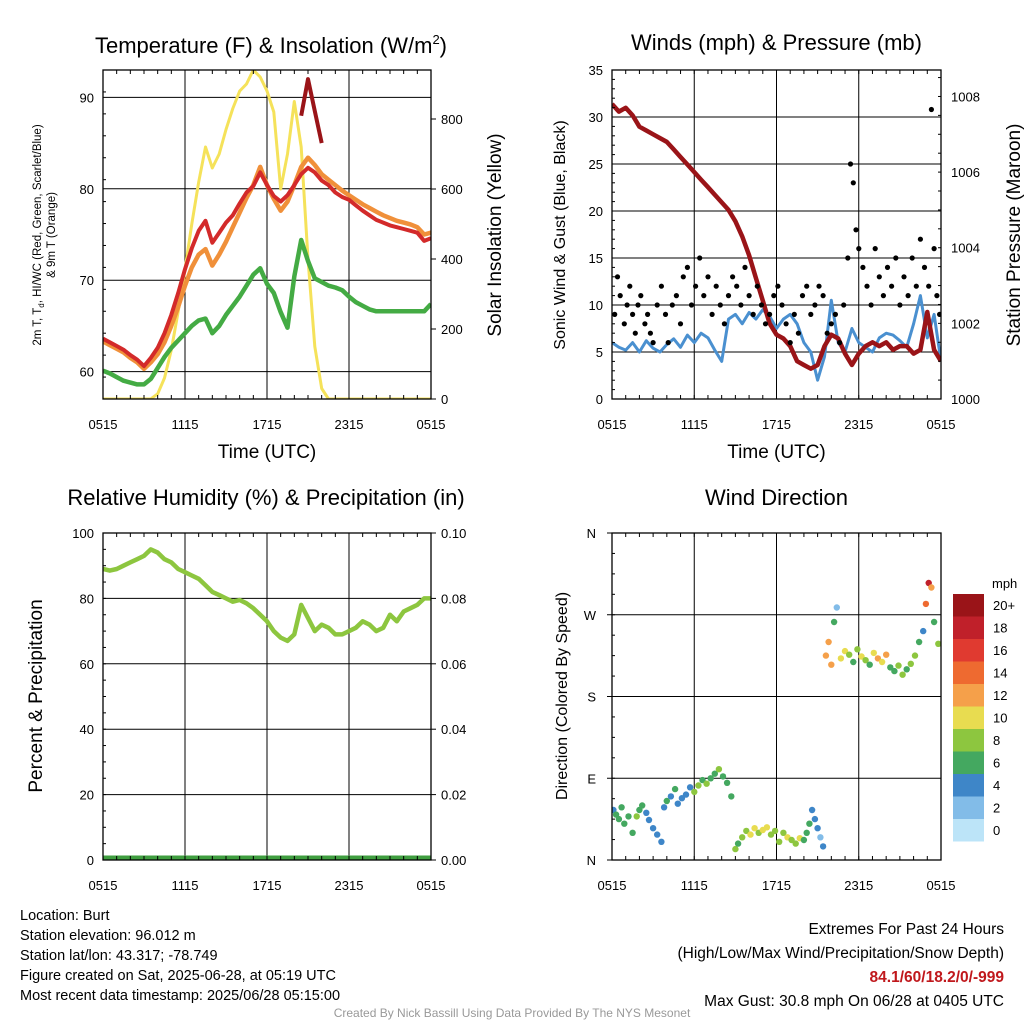 This screenshot has width=1024, height=1024. Describe the element at coordinates (452, 119) in the screenshot. I see `y2-tick-label: 800` at that location.